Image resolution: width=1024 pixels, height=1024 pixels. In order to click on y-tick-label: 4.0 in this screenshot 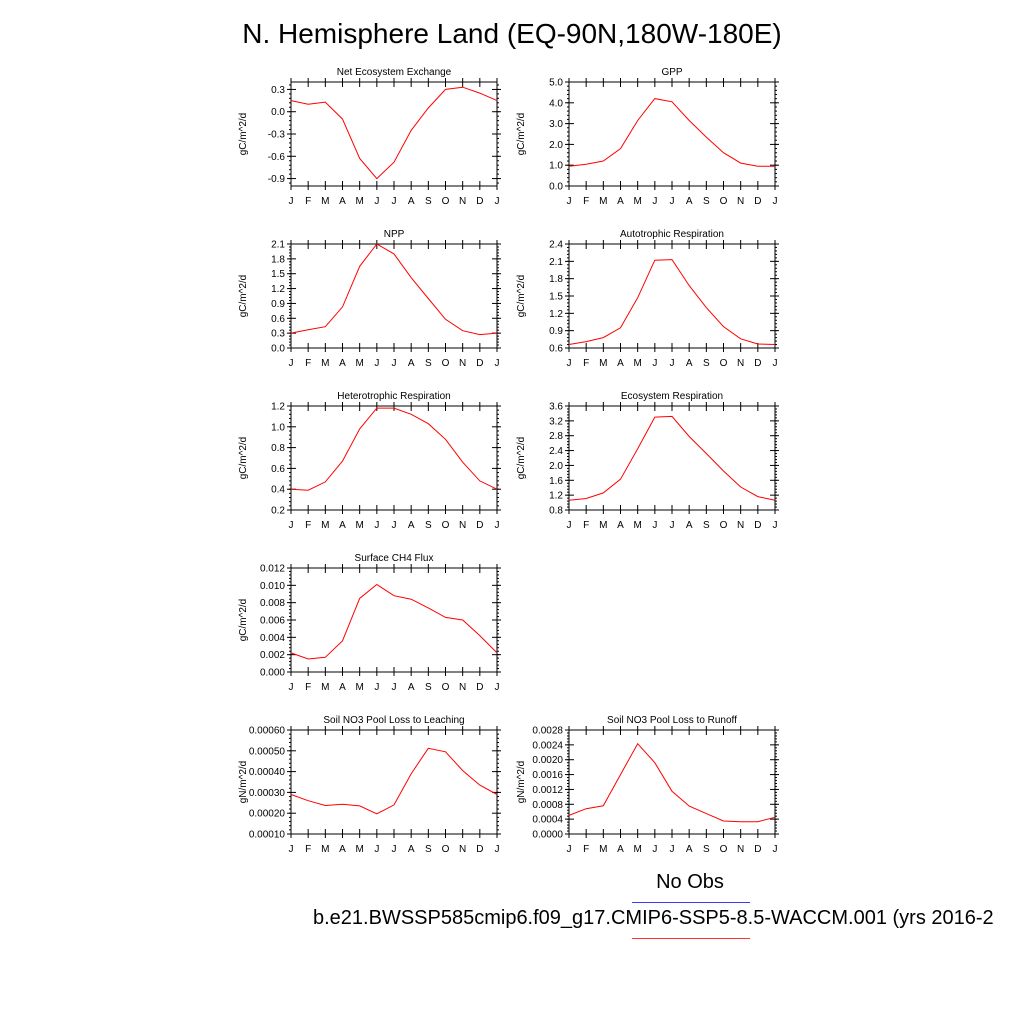, I will do `click(556, 103)`.